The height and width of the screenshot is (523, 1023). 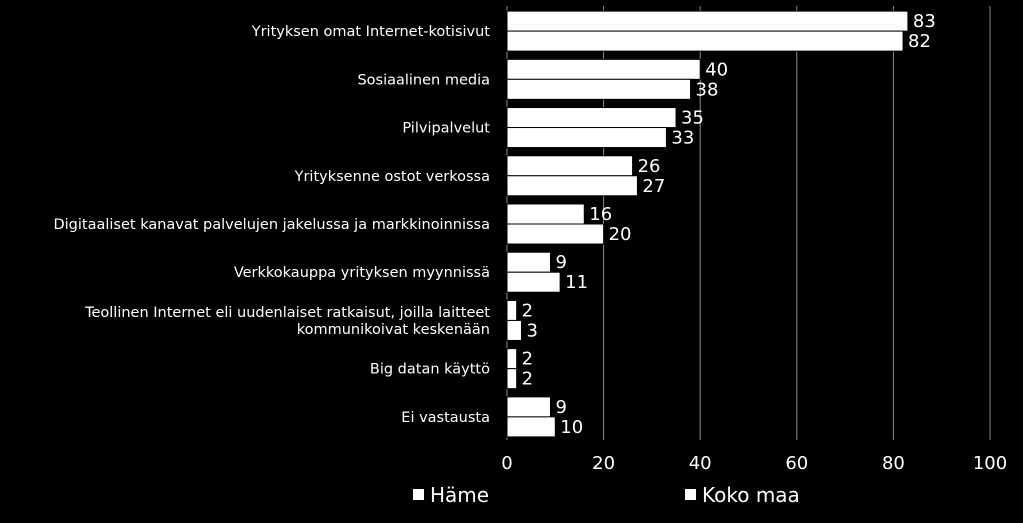 I want to click on x-tick-label-40: 40, so click(x=700, y=463).